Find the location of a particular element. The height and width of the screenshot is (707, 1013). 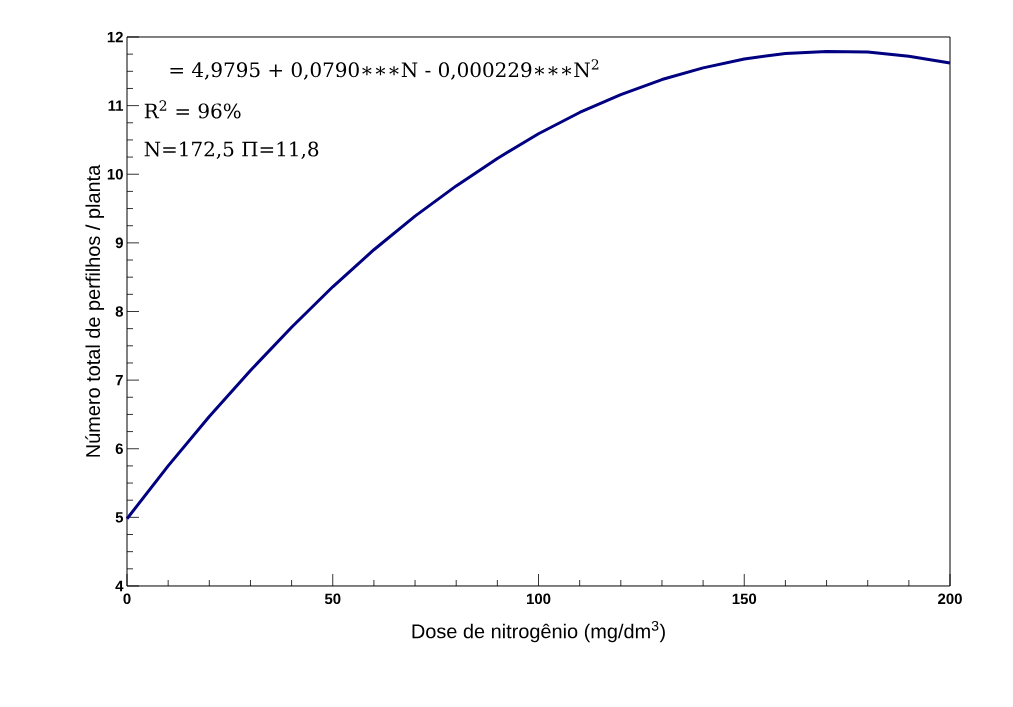

y-tick-label: 6 is located at coordinates (119, 449).